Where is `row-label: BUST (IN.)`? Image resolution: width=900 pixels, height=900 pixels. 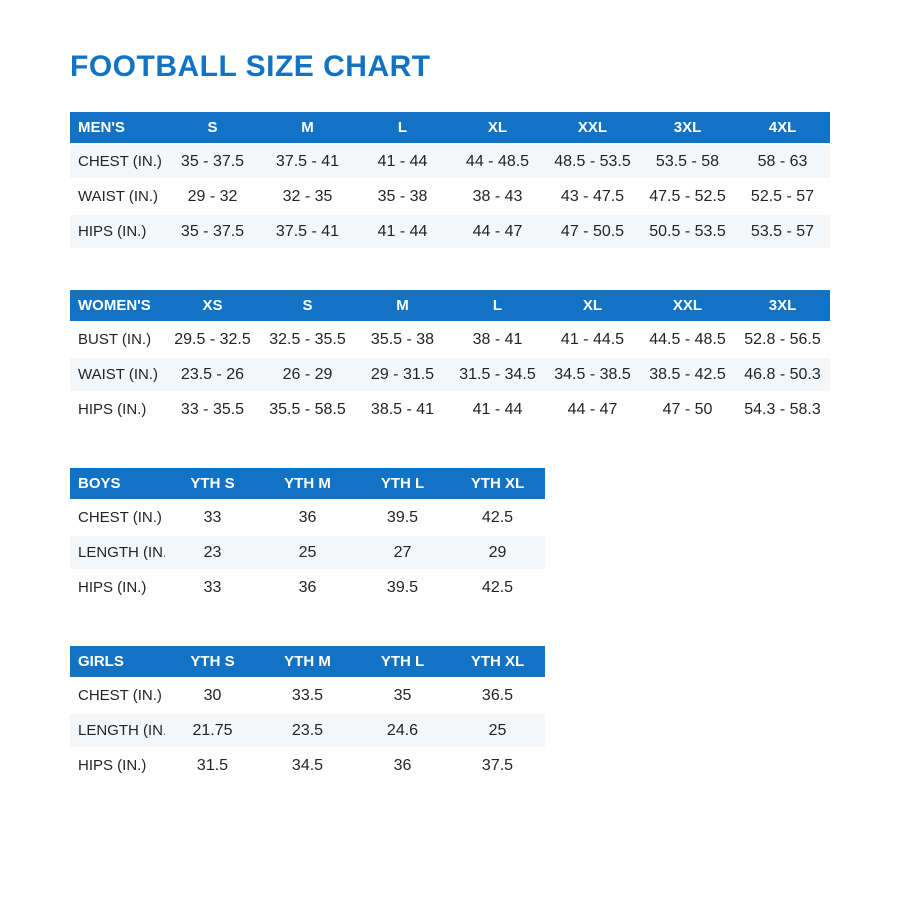
row-label: BUST (IN.) is located at coordinates (117, 340).